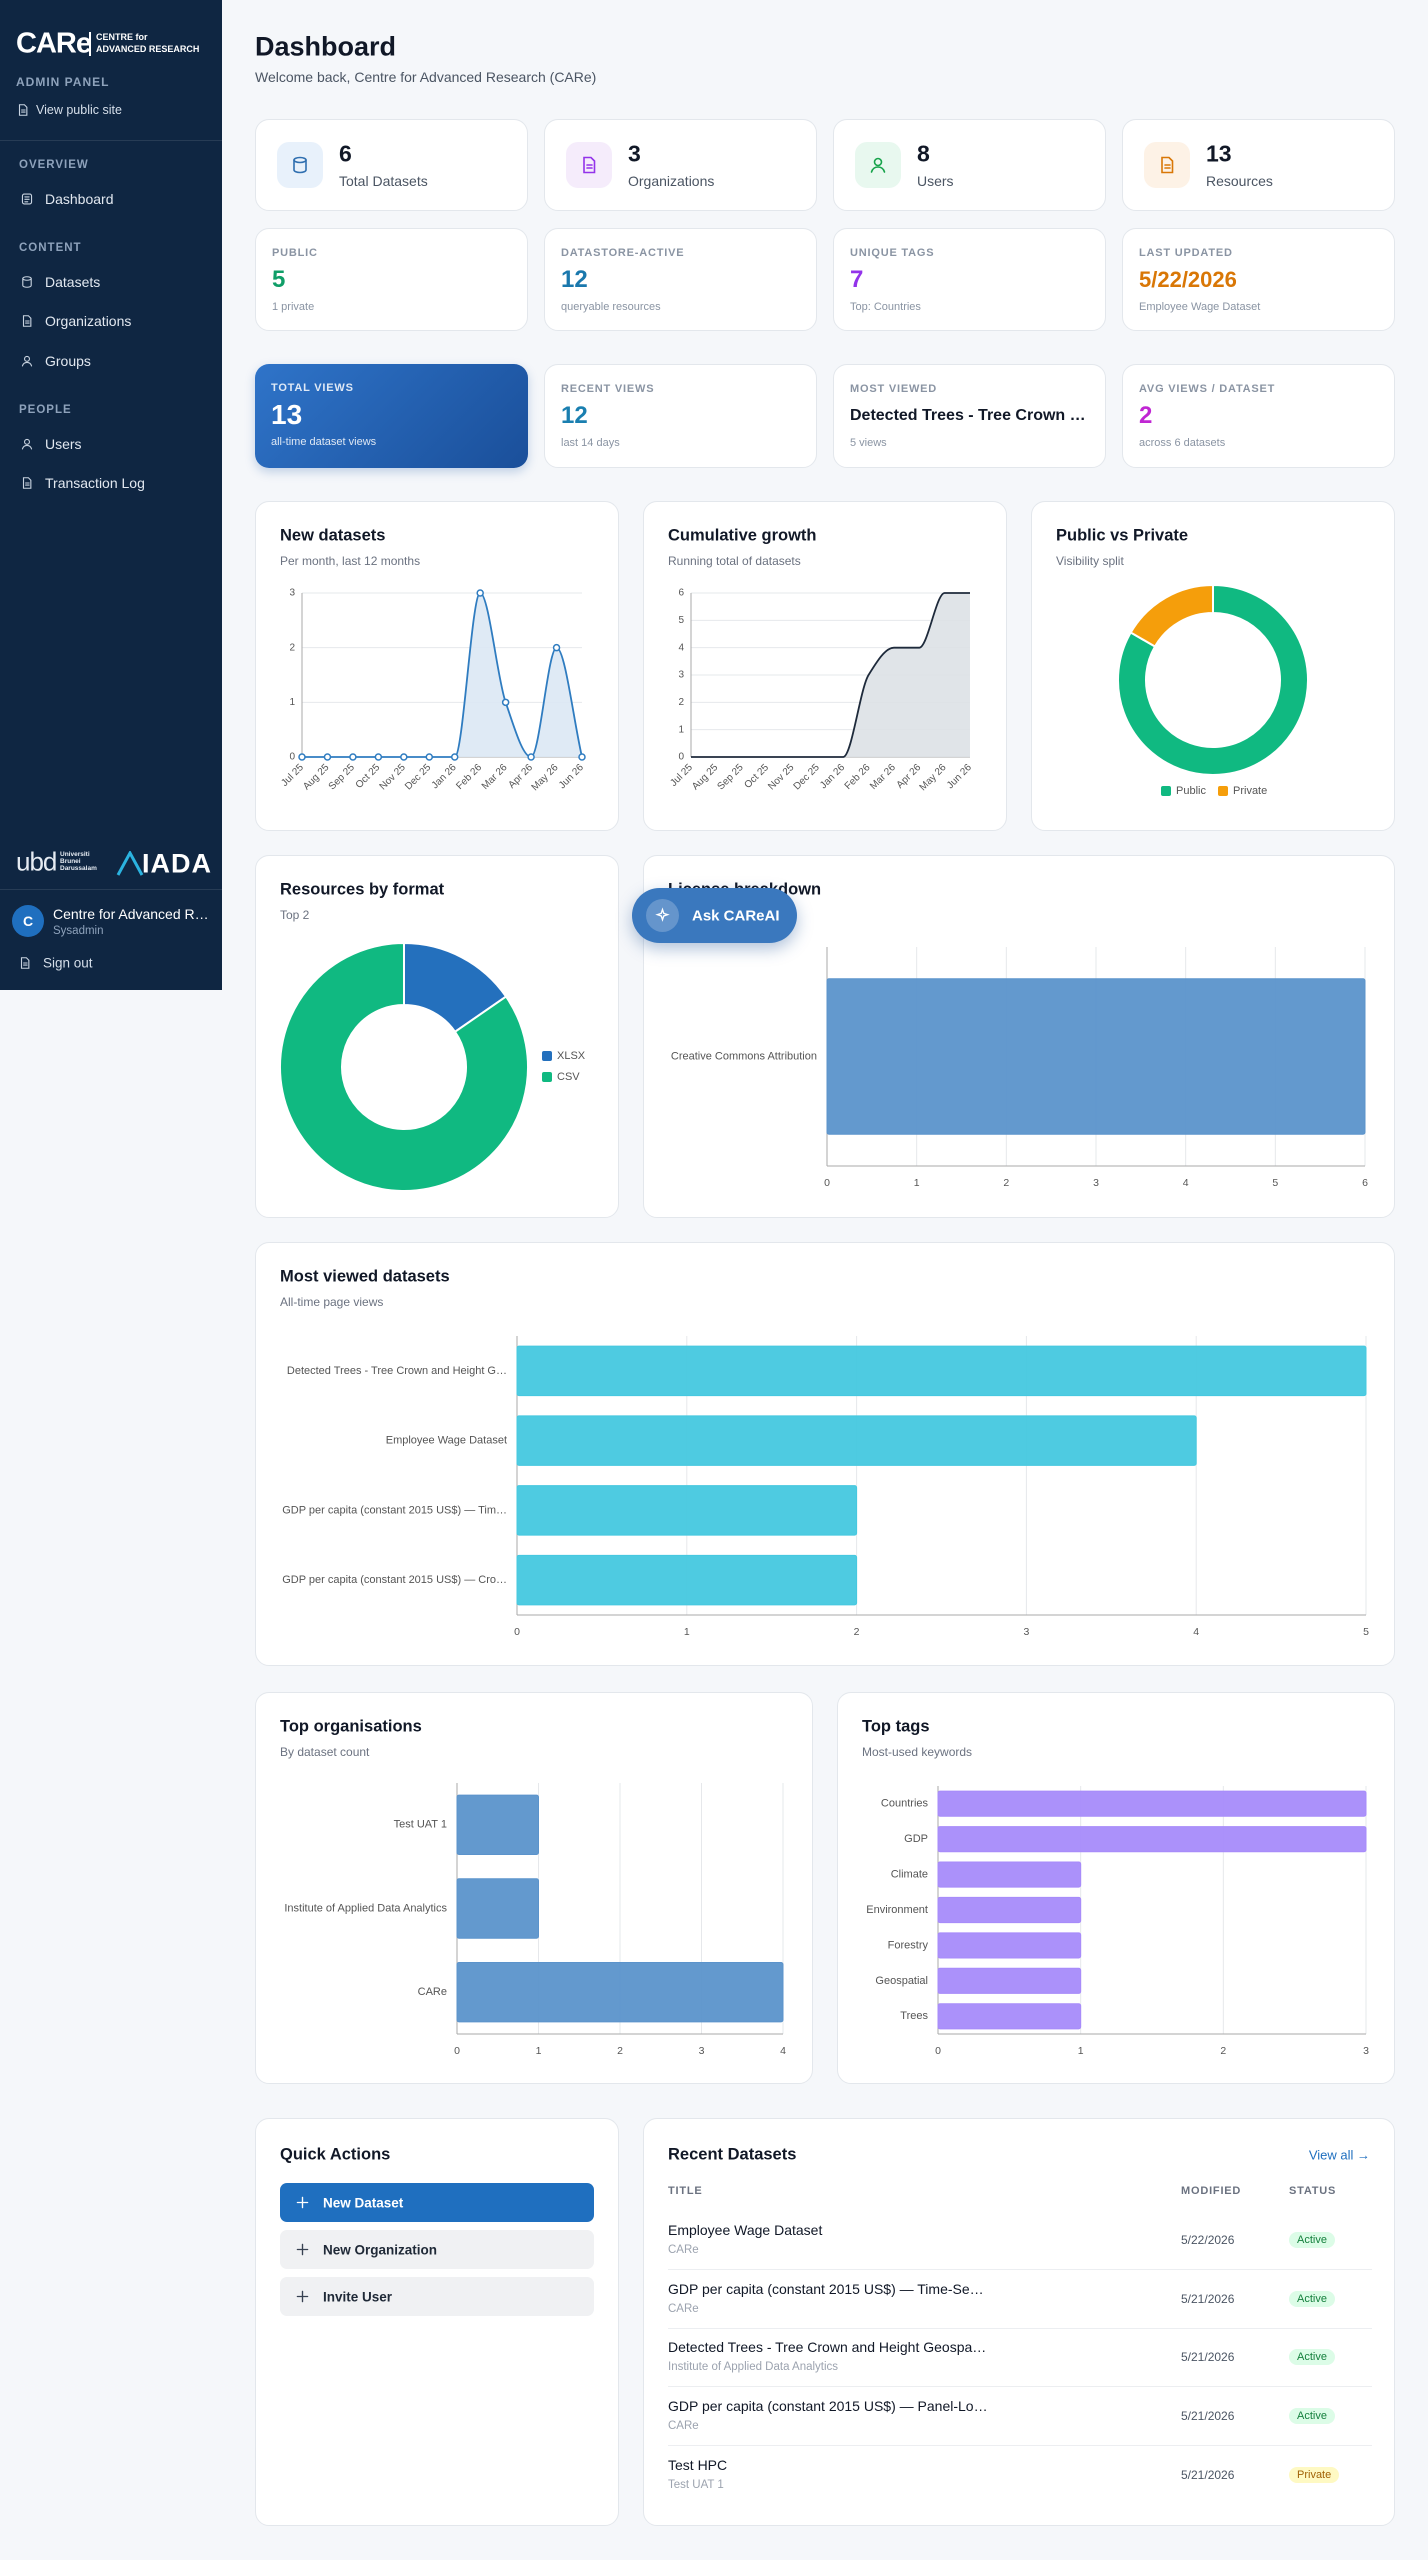 The width and height of the screenshot is (1428, 2560). What do you see at coordinates (111, 282) in the screenshot?
I see `nav-item: Datasets` at bounding box center [111, 282].